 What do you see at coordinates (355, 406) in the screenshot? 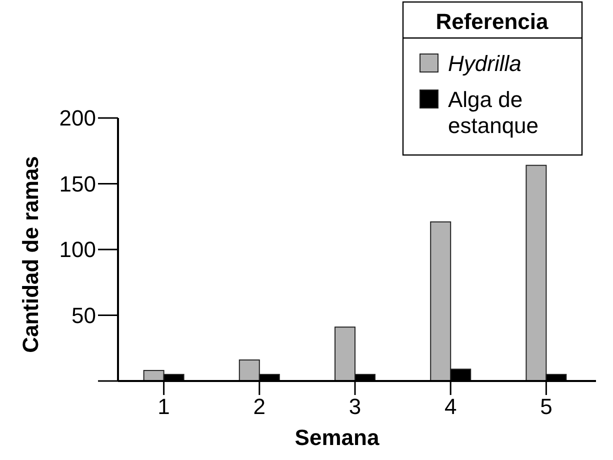
I see `x-tick-label: 3` at bounding box center [355, 406].